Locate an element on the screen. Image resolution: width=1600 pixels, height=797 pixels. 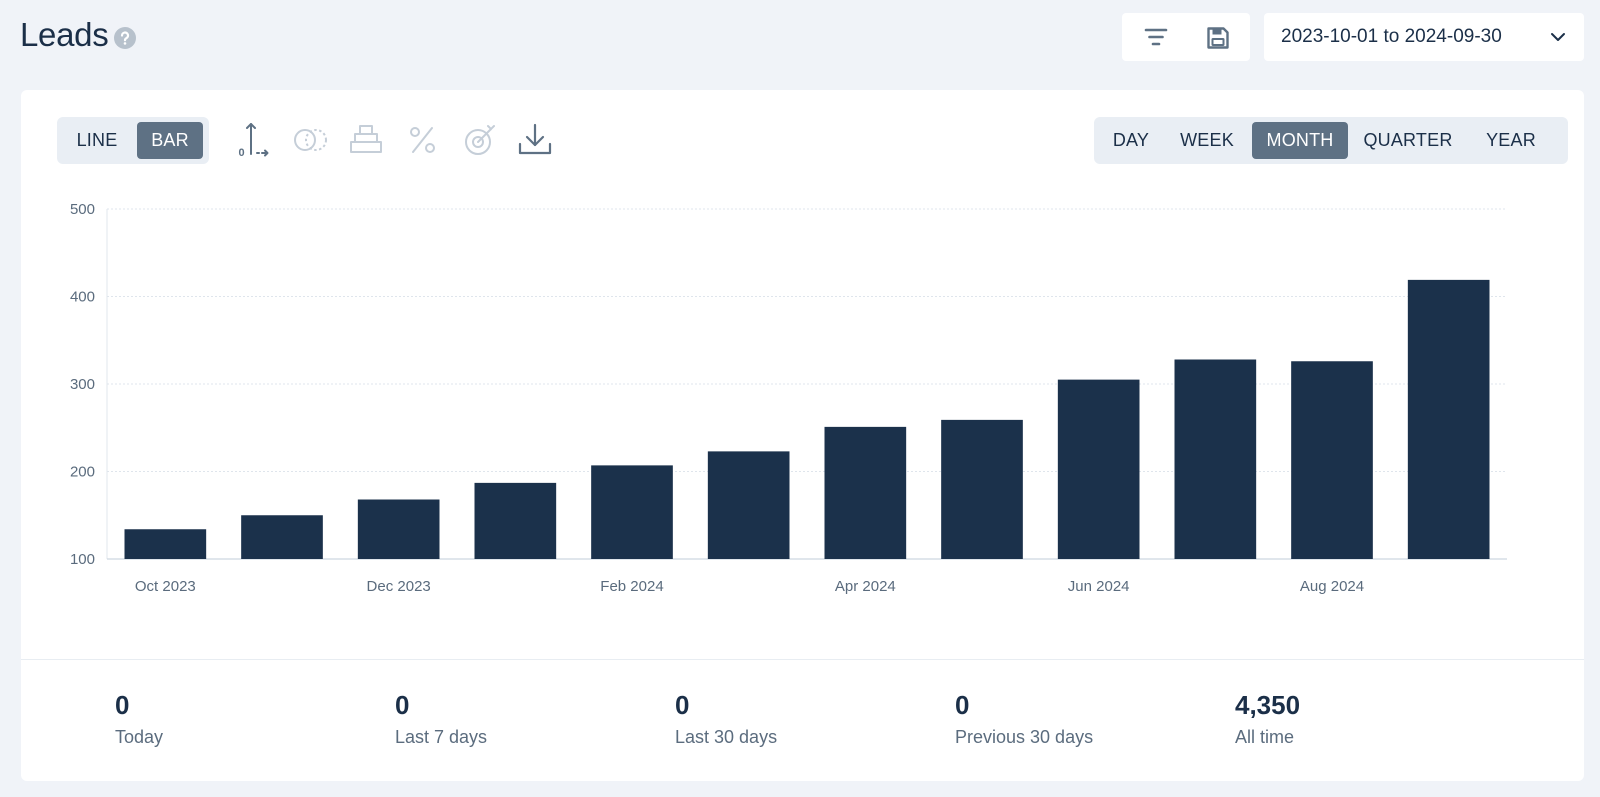
chart-type-line: LINE is located at coordinates (97, 140).